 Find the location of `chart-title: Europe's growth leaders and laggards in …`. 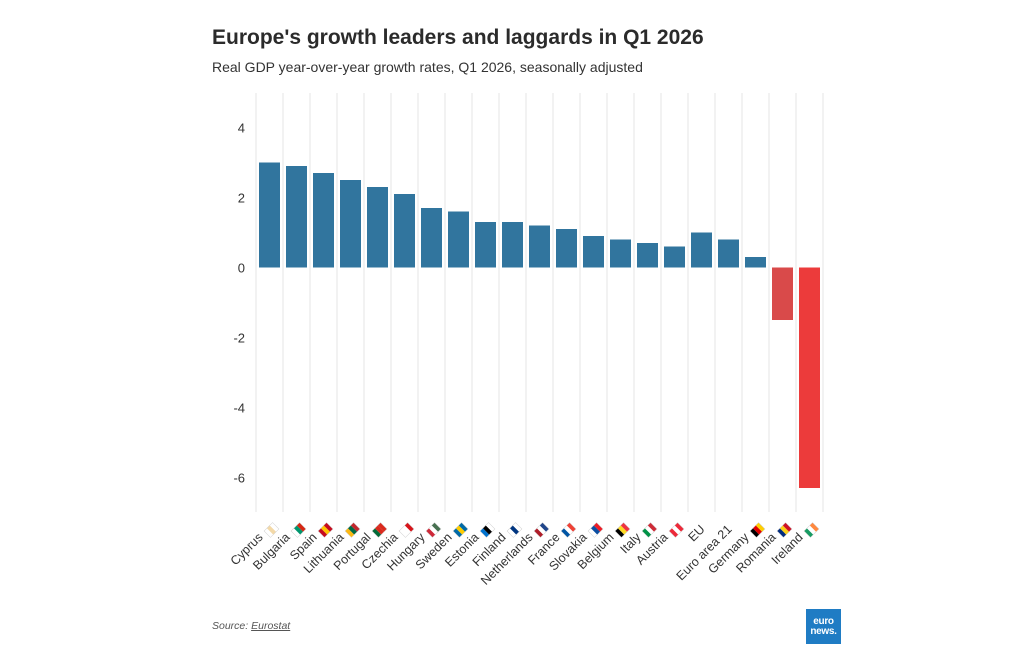

chart-title: Europe's growth leaders and laggards in … is located at coordinates (458, 37).